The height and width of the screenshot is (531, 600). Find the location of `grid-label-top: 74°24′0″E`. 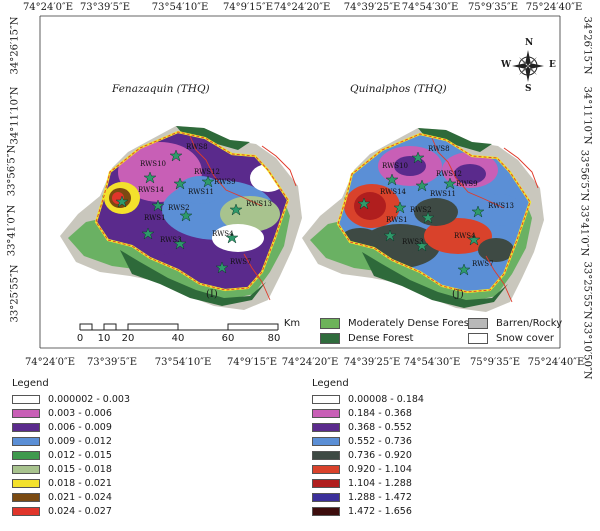

grid-label-top: 74°24′0″E is located at coordinates (48, 7).